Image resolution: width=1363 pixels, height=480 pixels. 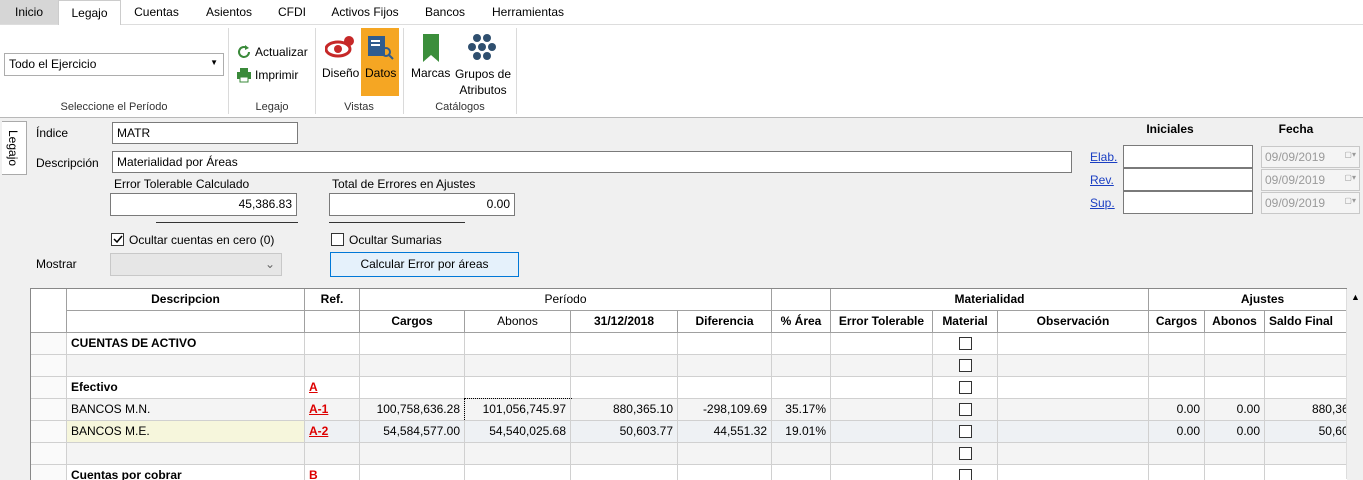 What do you see at coordinates (422, 204) in the screenshot?
I see `total-errors-input: 0.00` at bounding box center [422, 204].